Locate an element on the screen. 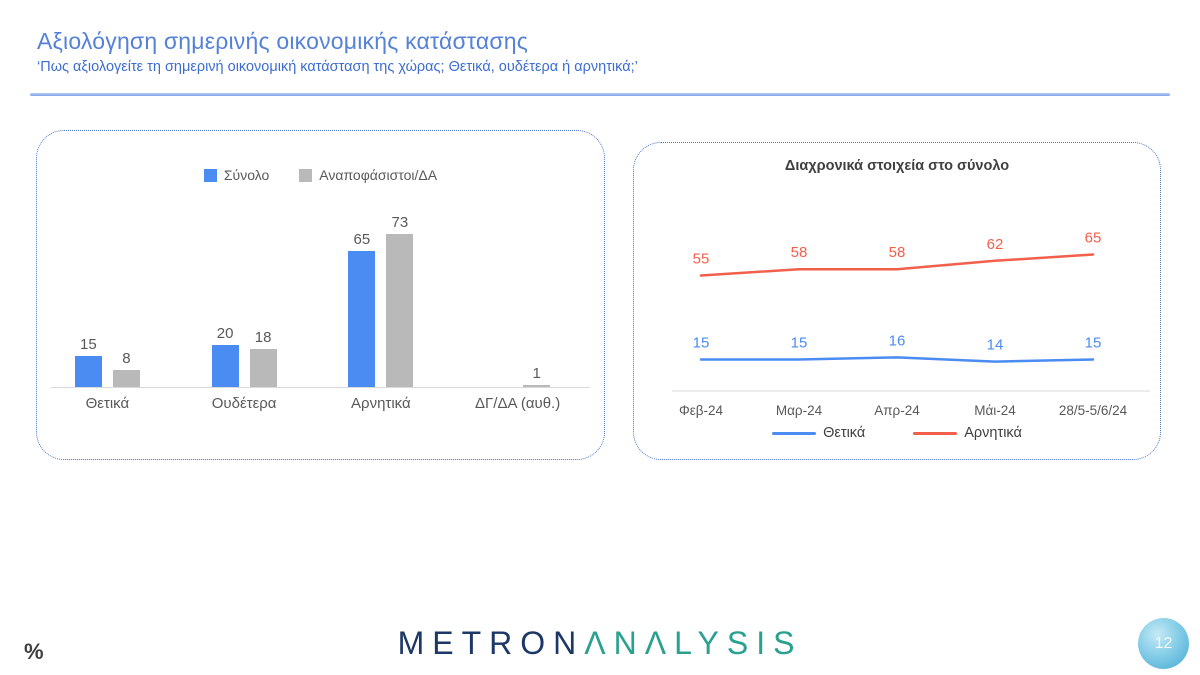  x-tick-label: Μαρ-24 is located at coordinates (799, 410).